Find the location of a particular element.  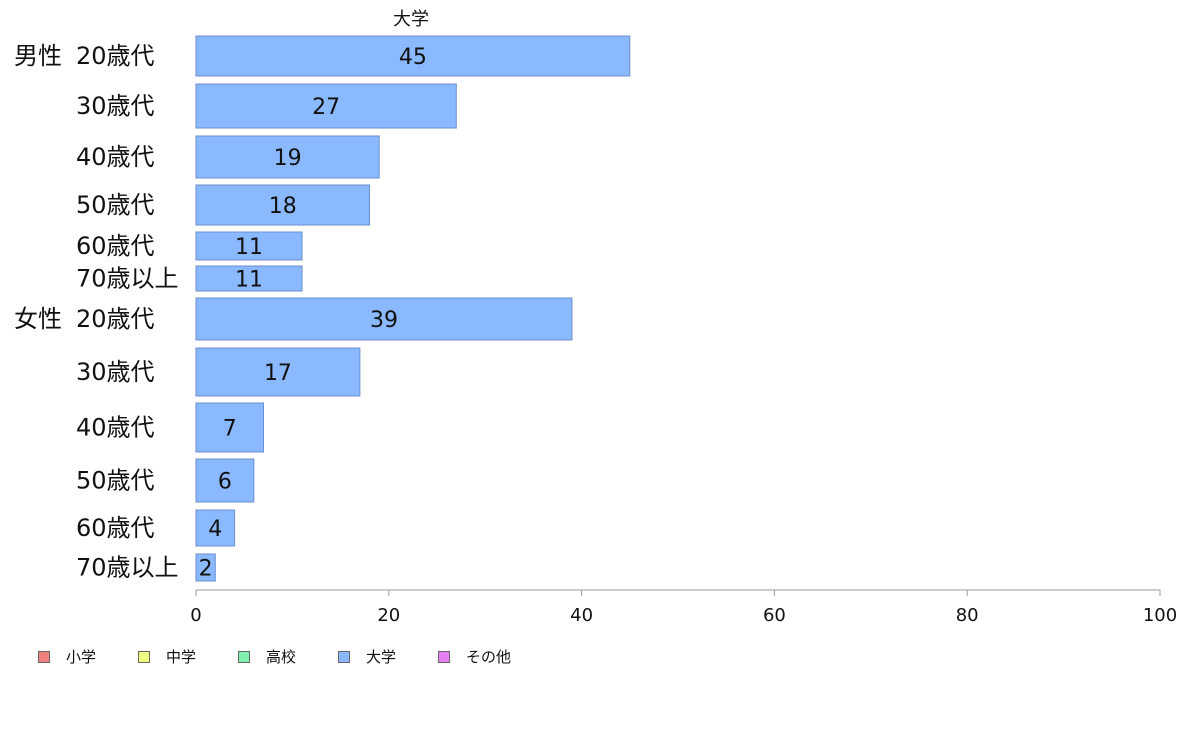

legend-item-junior-high: 中学 is located at coordinates (188, 656).